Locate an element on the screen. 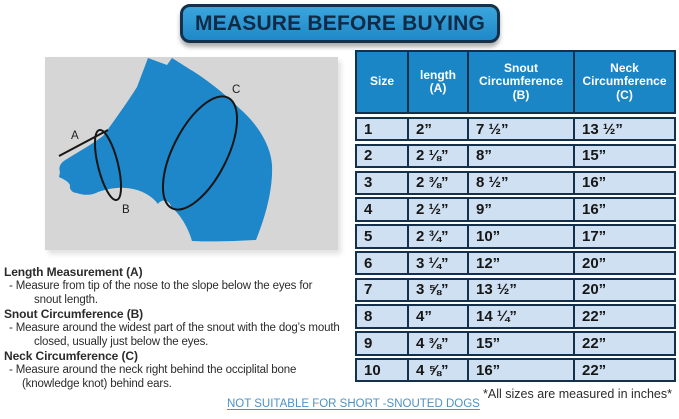  header-banner: MEASURE BEFORE BUYING is located at coordinates (340, 23).